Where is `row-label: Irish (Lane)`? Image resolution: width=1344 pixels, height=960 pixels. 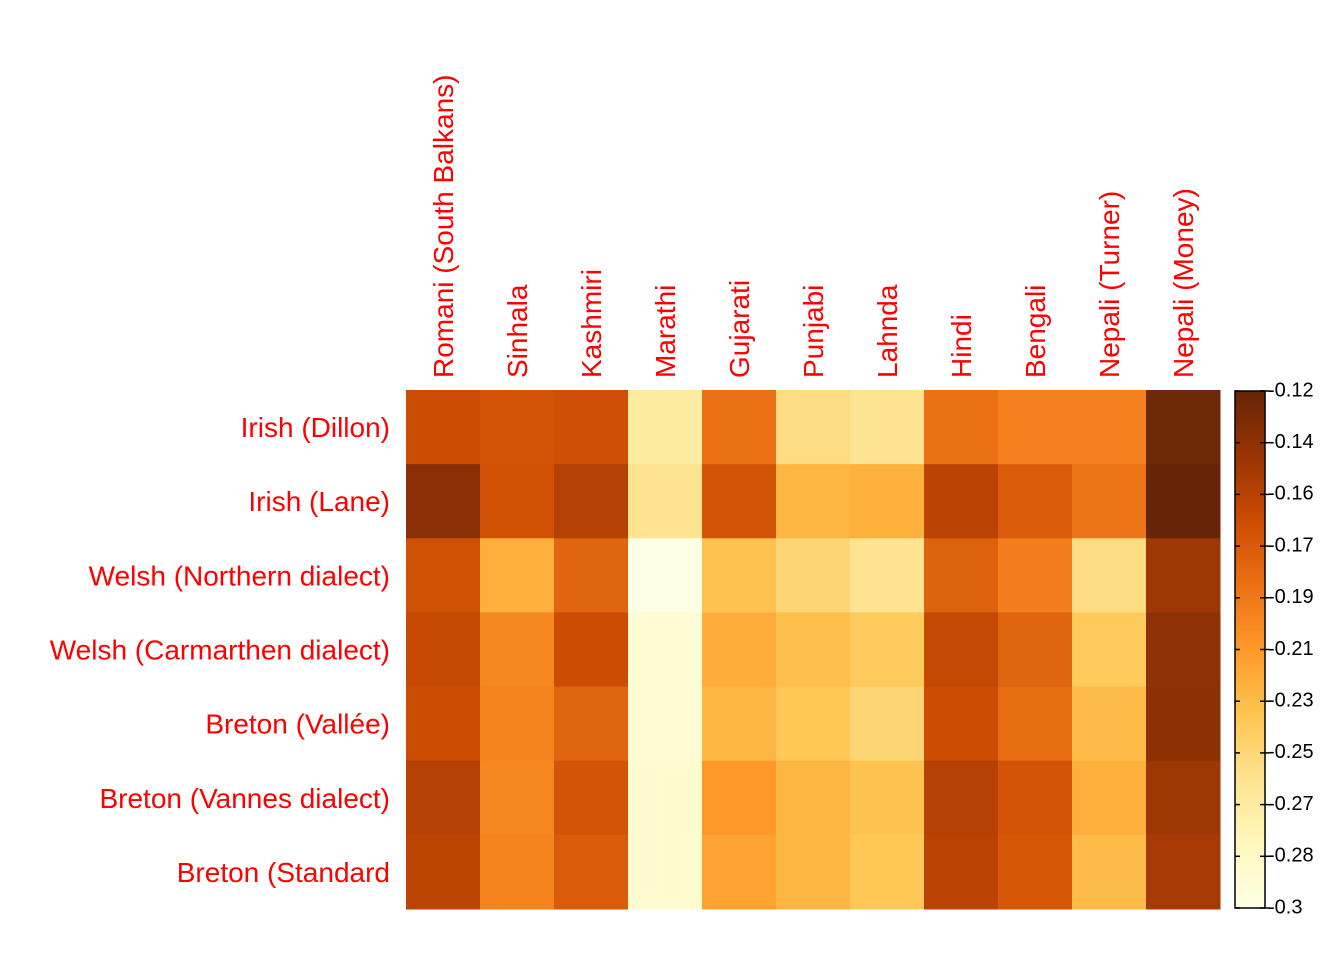
row-label: Irish (Lane) is located at coordinates (319, 501).